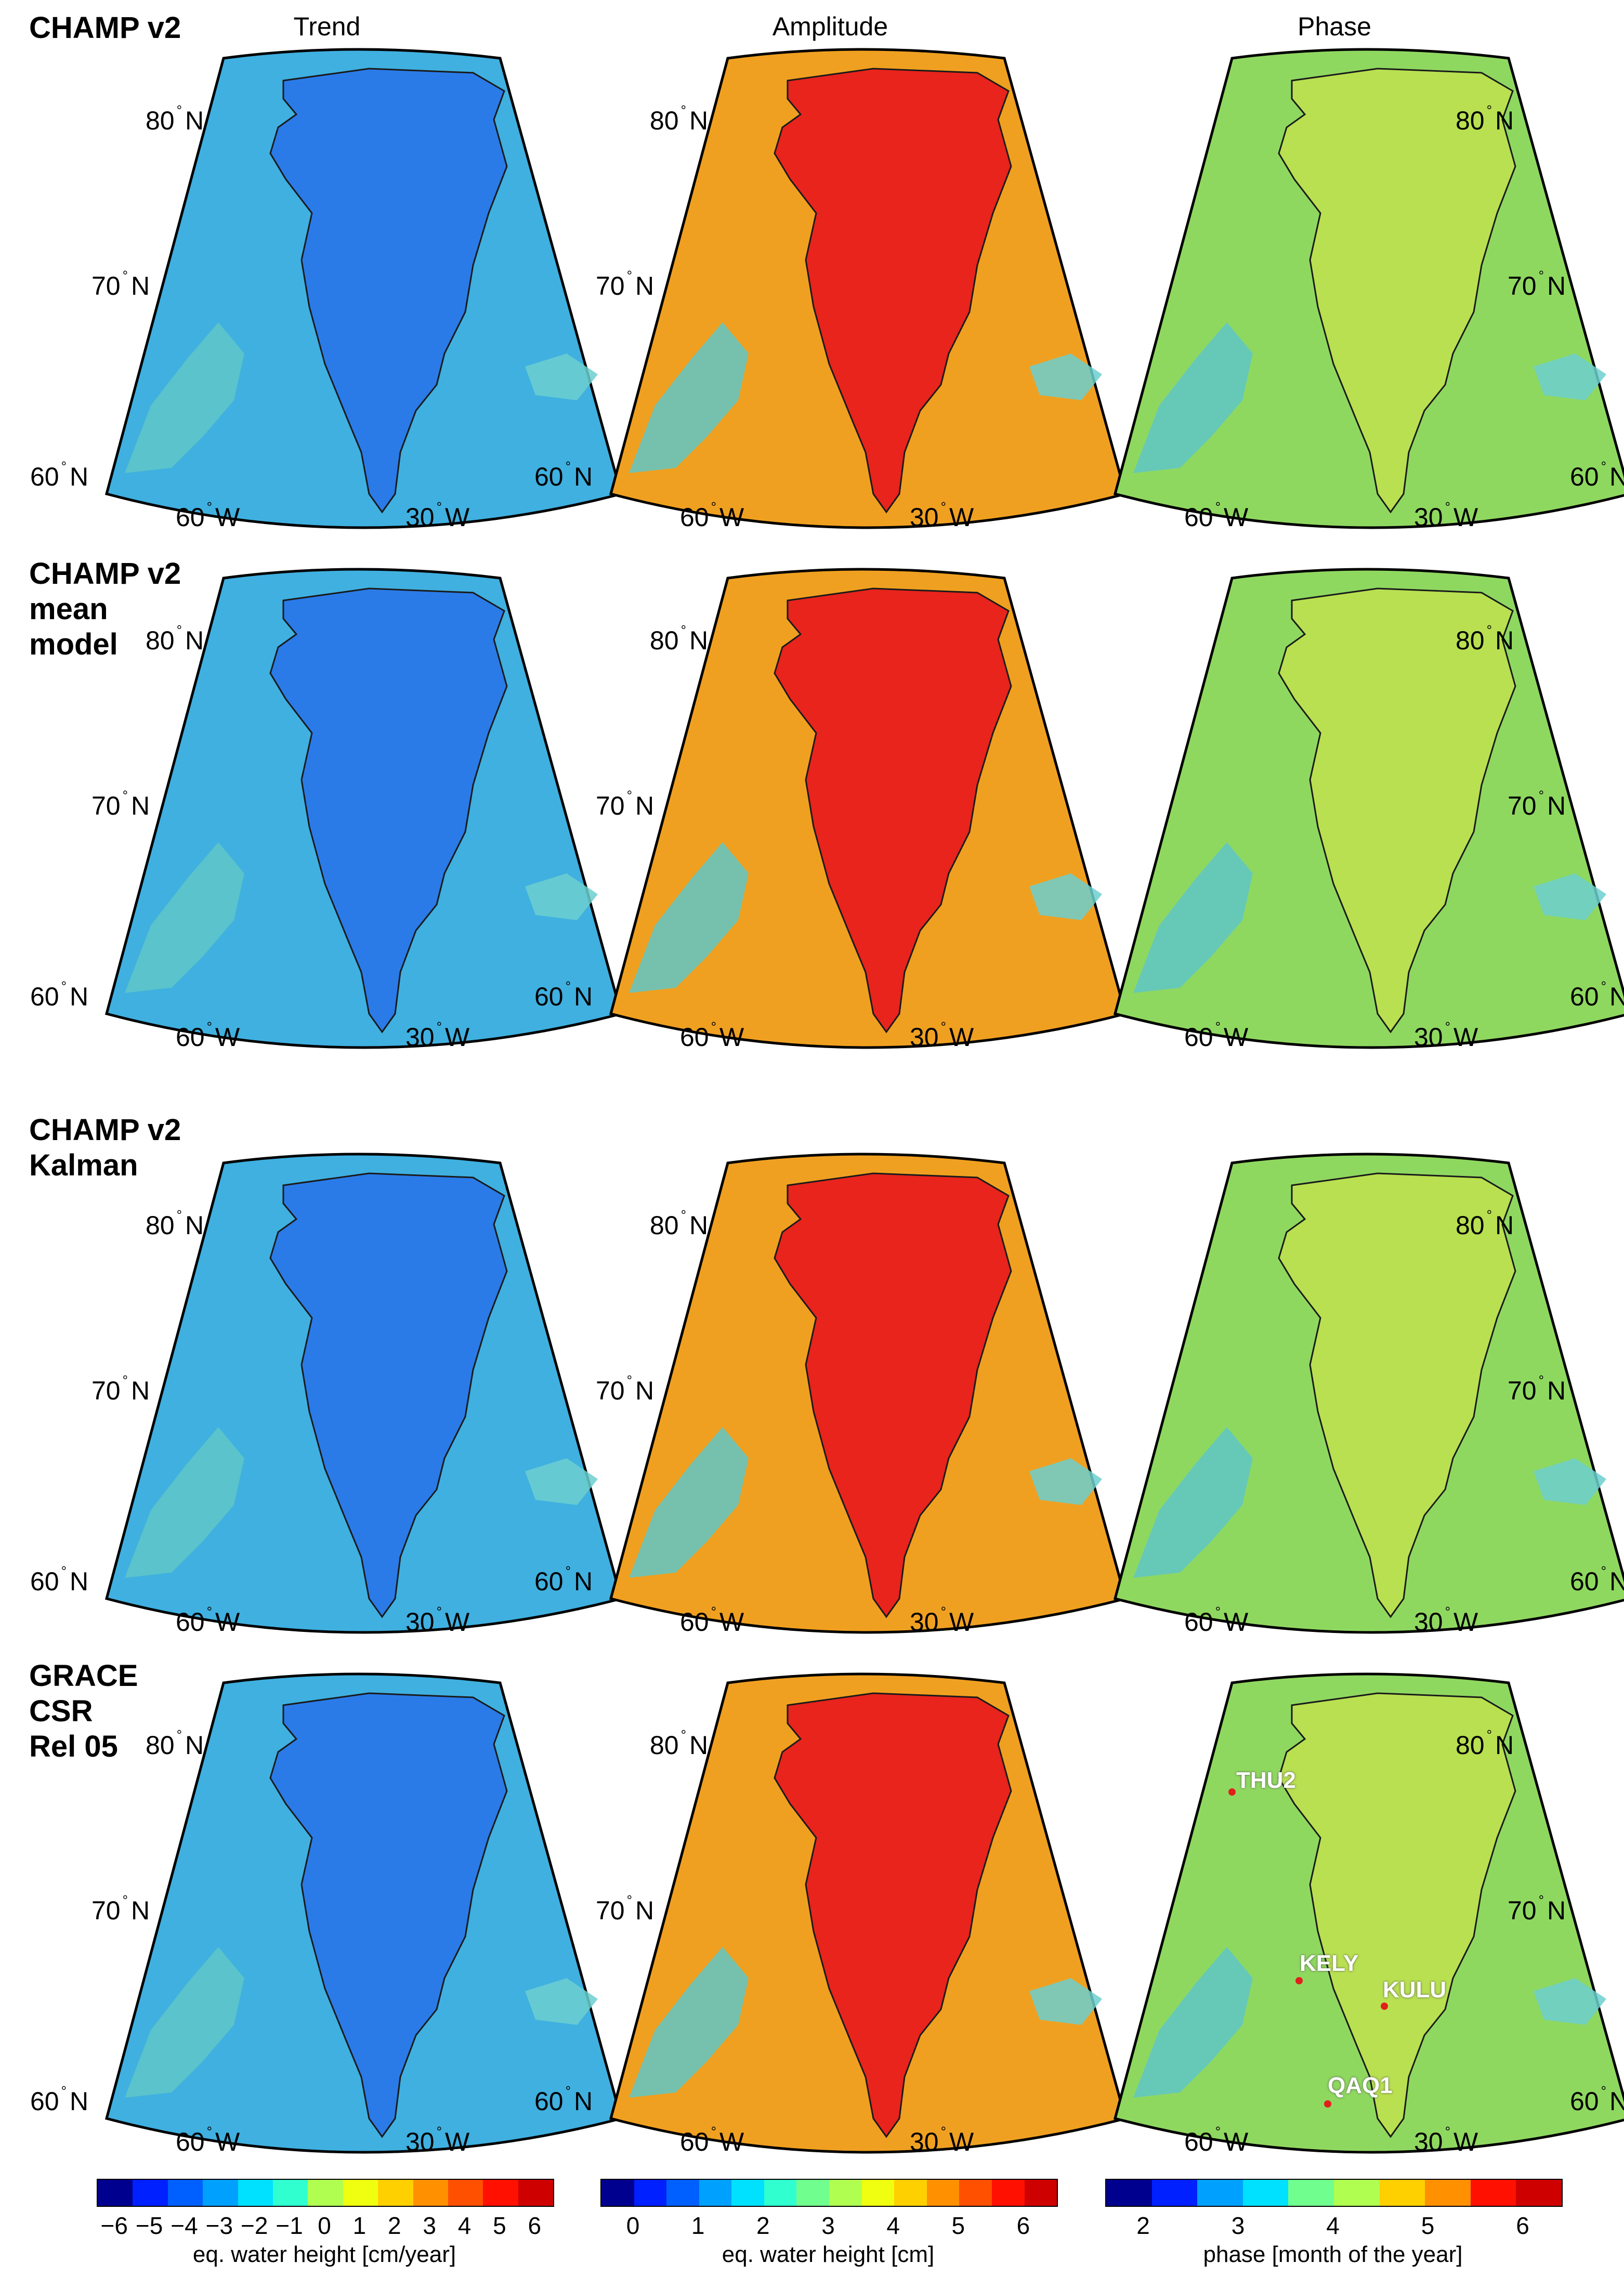 The width and height of the screenshot is (1624, 2276). I want to click on map-trend-champ-v2-mean-model, so click(312, 821).